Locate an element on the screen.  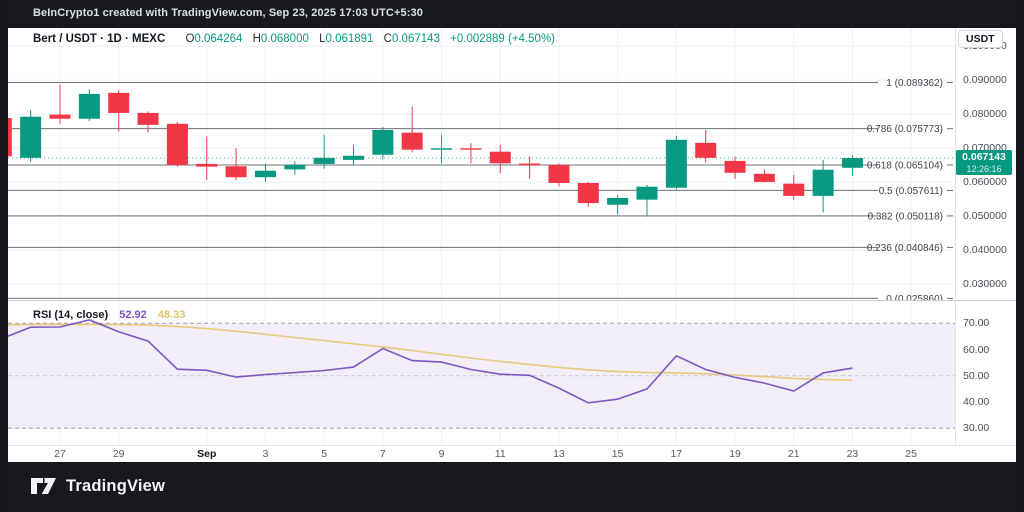
fib-label: 0 (0.025860) is located at coordinates (914, 297).